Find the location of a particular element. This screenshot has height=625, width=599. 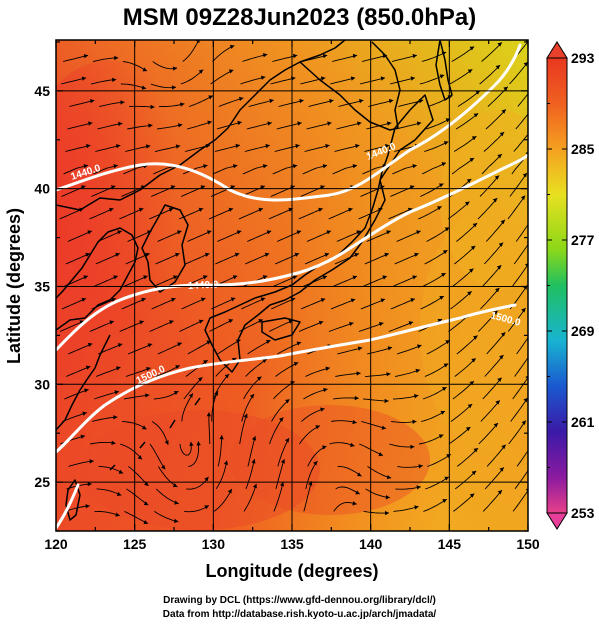

coastline-china is located at coordinates (201, 125).